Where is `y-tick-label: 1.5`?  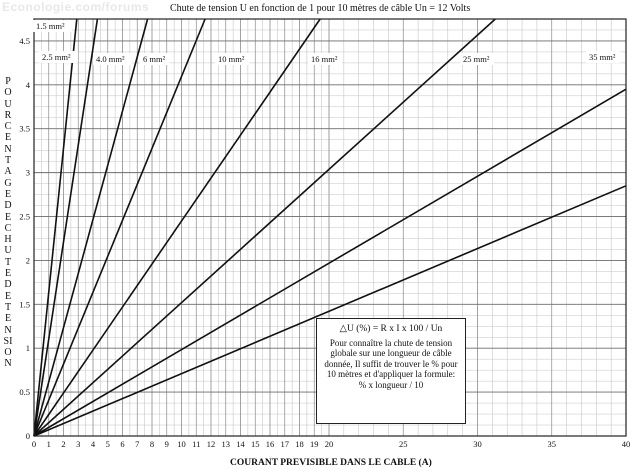
y-tick-label: 1.5 is located at coordinates (24, 304).